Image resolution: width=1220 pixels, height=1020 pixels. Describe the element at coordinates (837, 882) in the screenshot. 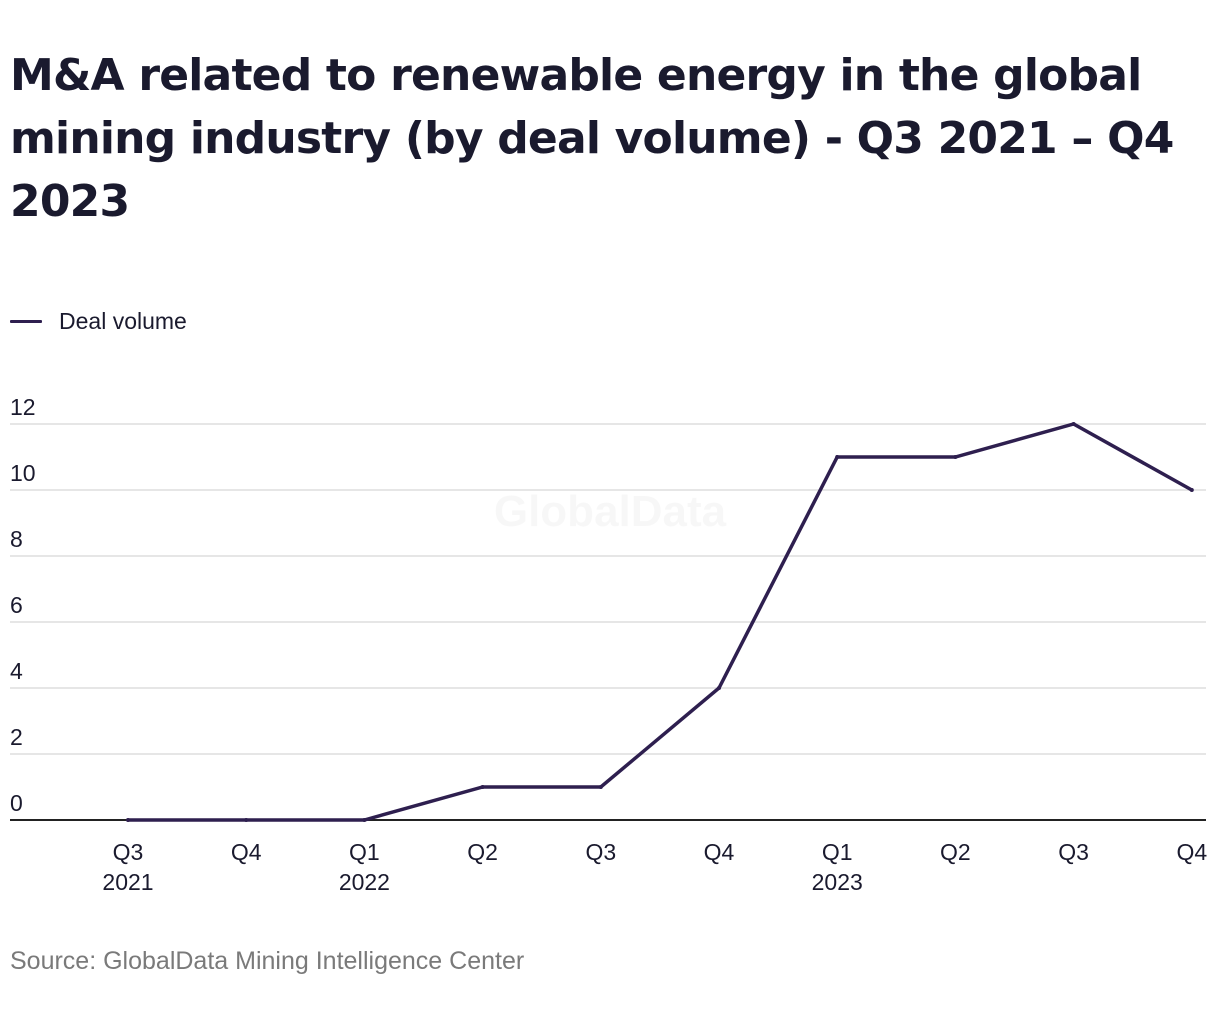

I see `x-tick-year-label: 2023` at that location.